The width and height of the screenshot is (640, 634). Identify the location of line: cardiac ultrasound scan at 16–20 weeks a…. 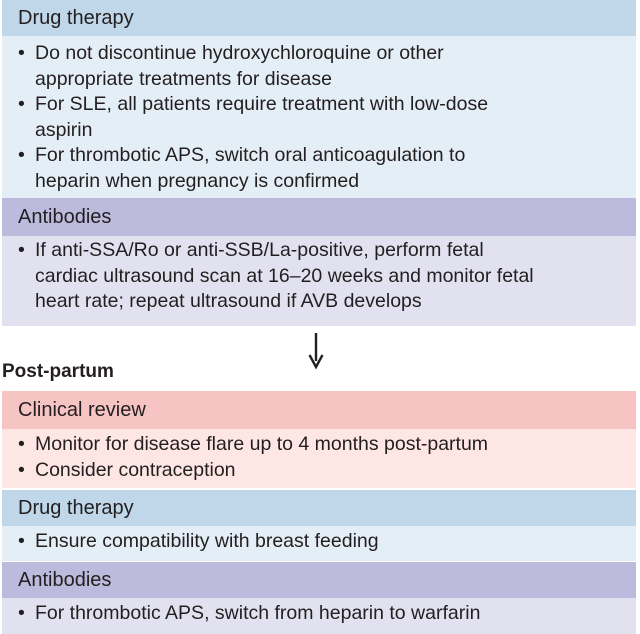
(284, 275).